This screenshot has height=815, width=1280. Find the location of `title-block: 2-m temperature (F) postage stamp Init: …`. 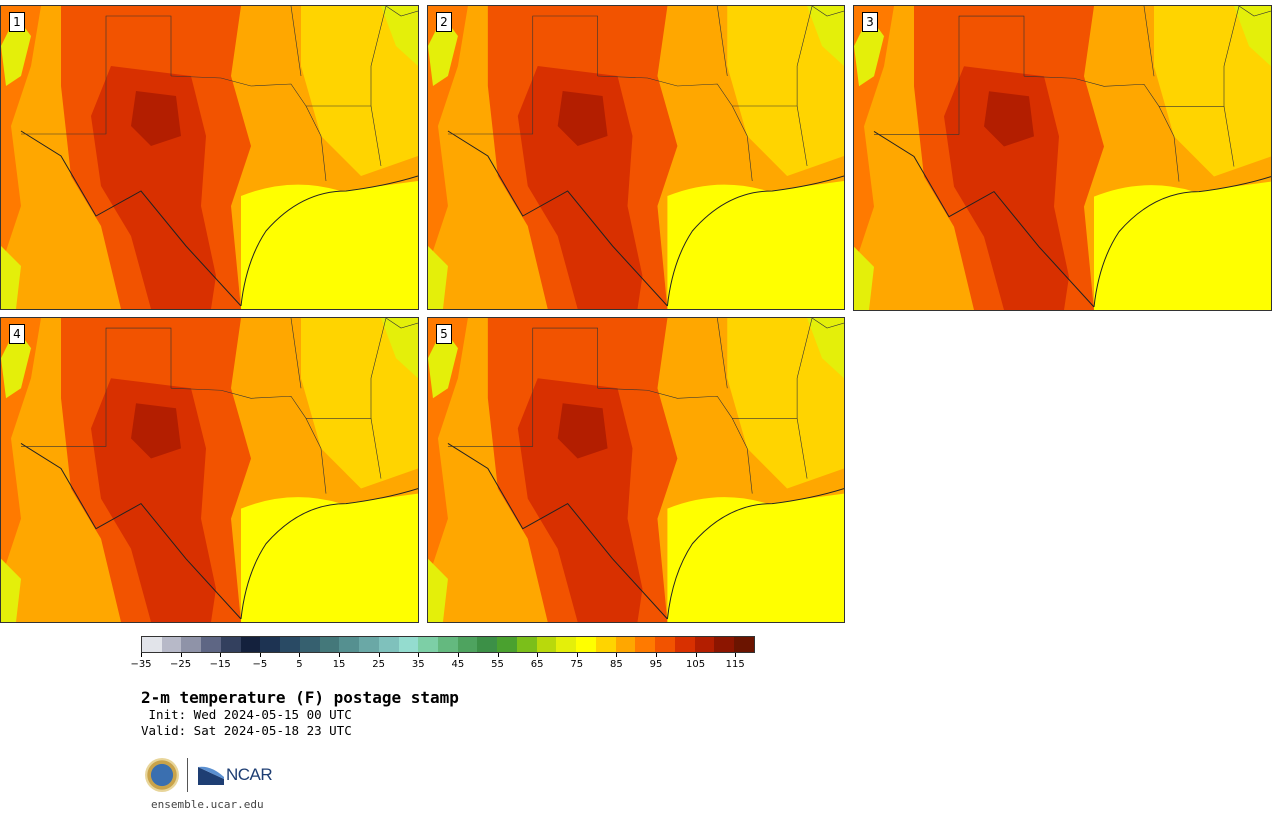

title-block: 2-m temperature (F) postage stamp Init: … is located at coordinates (300, 713).